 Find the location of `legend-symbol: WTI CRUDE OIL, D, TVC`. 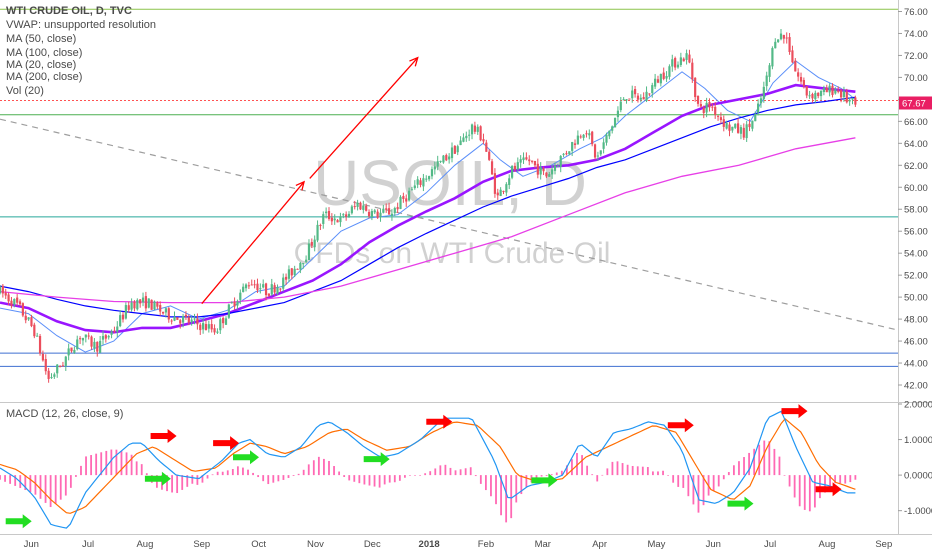

legend-symbol: WTI CRUDE OIL, D, TVC is located at coordinates (69, 11).